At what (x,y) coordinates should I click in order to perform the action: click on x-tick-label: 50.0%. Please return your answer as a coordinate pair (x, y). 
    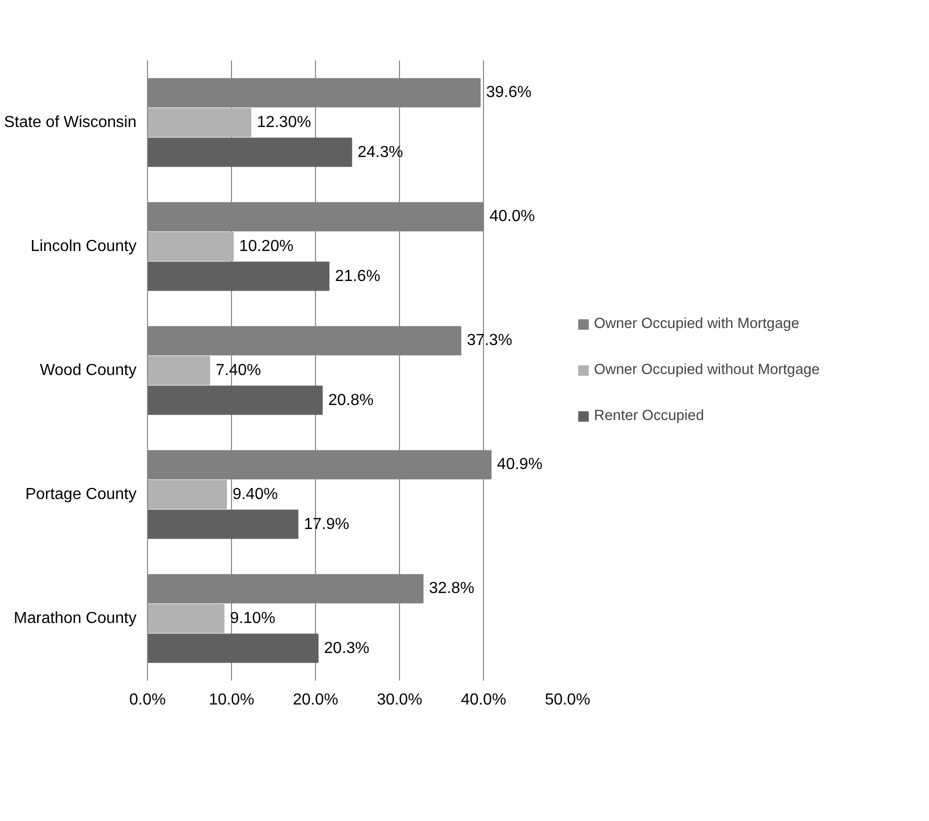
    Looking at the image, I should click on (567, 700).